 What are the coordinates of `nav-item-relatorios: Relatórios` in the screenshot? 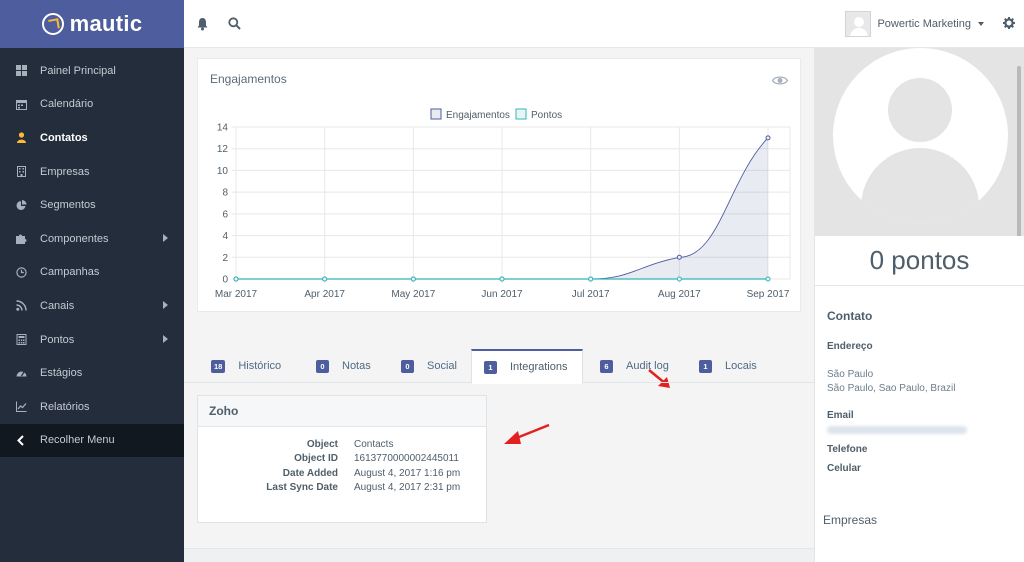 It's located at (92, 407).